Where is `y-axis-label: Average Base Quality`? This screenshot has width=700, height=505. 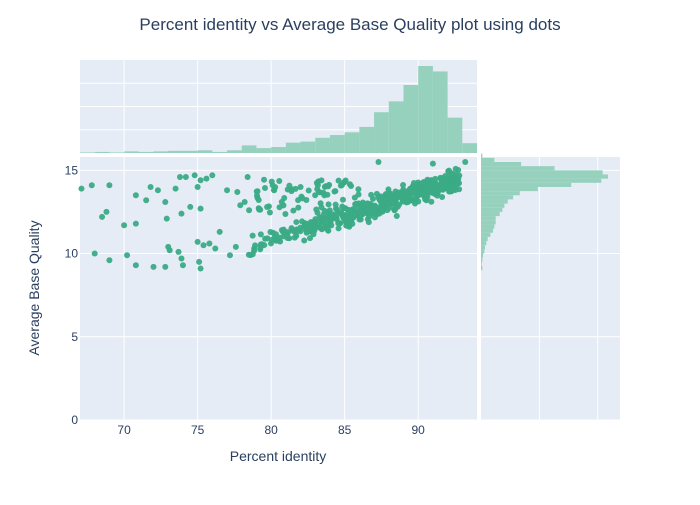 y-axis-label: Average Base Quality is located at coordinates (34, 287).